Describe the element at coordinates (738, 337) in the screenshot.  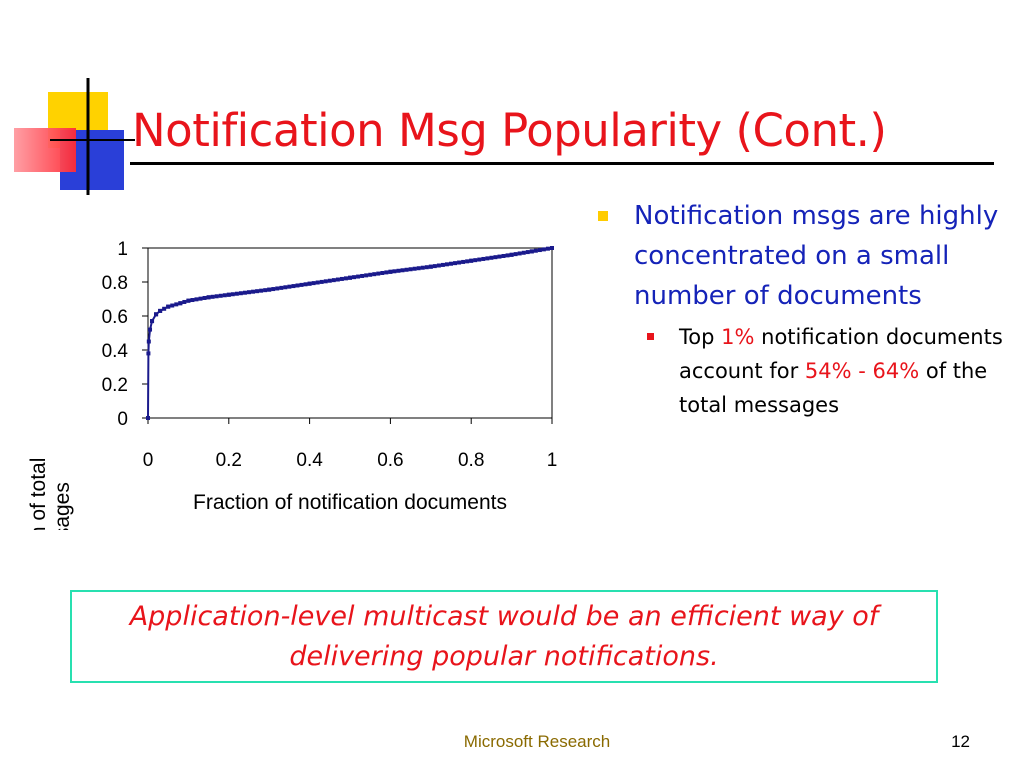
I see `sub-bullet-highlight-1: 1%` at that location.